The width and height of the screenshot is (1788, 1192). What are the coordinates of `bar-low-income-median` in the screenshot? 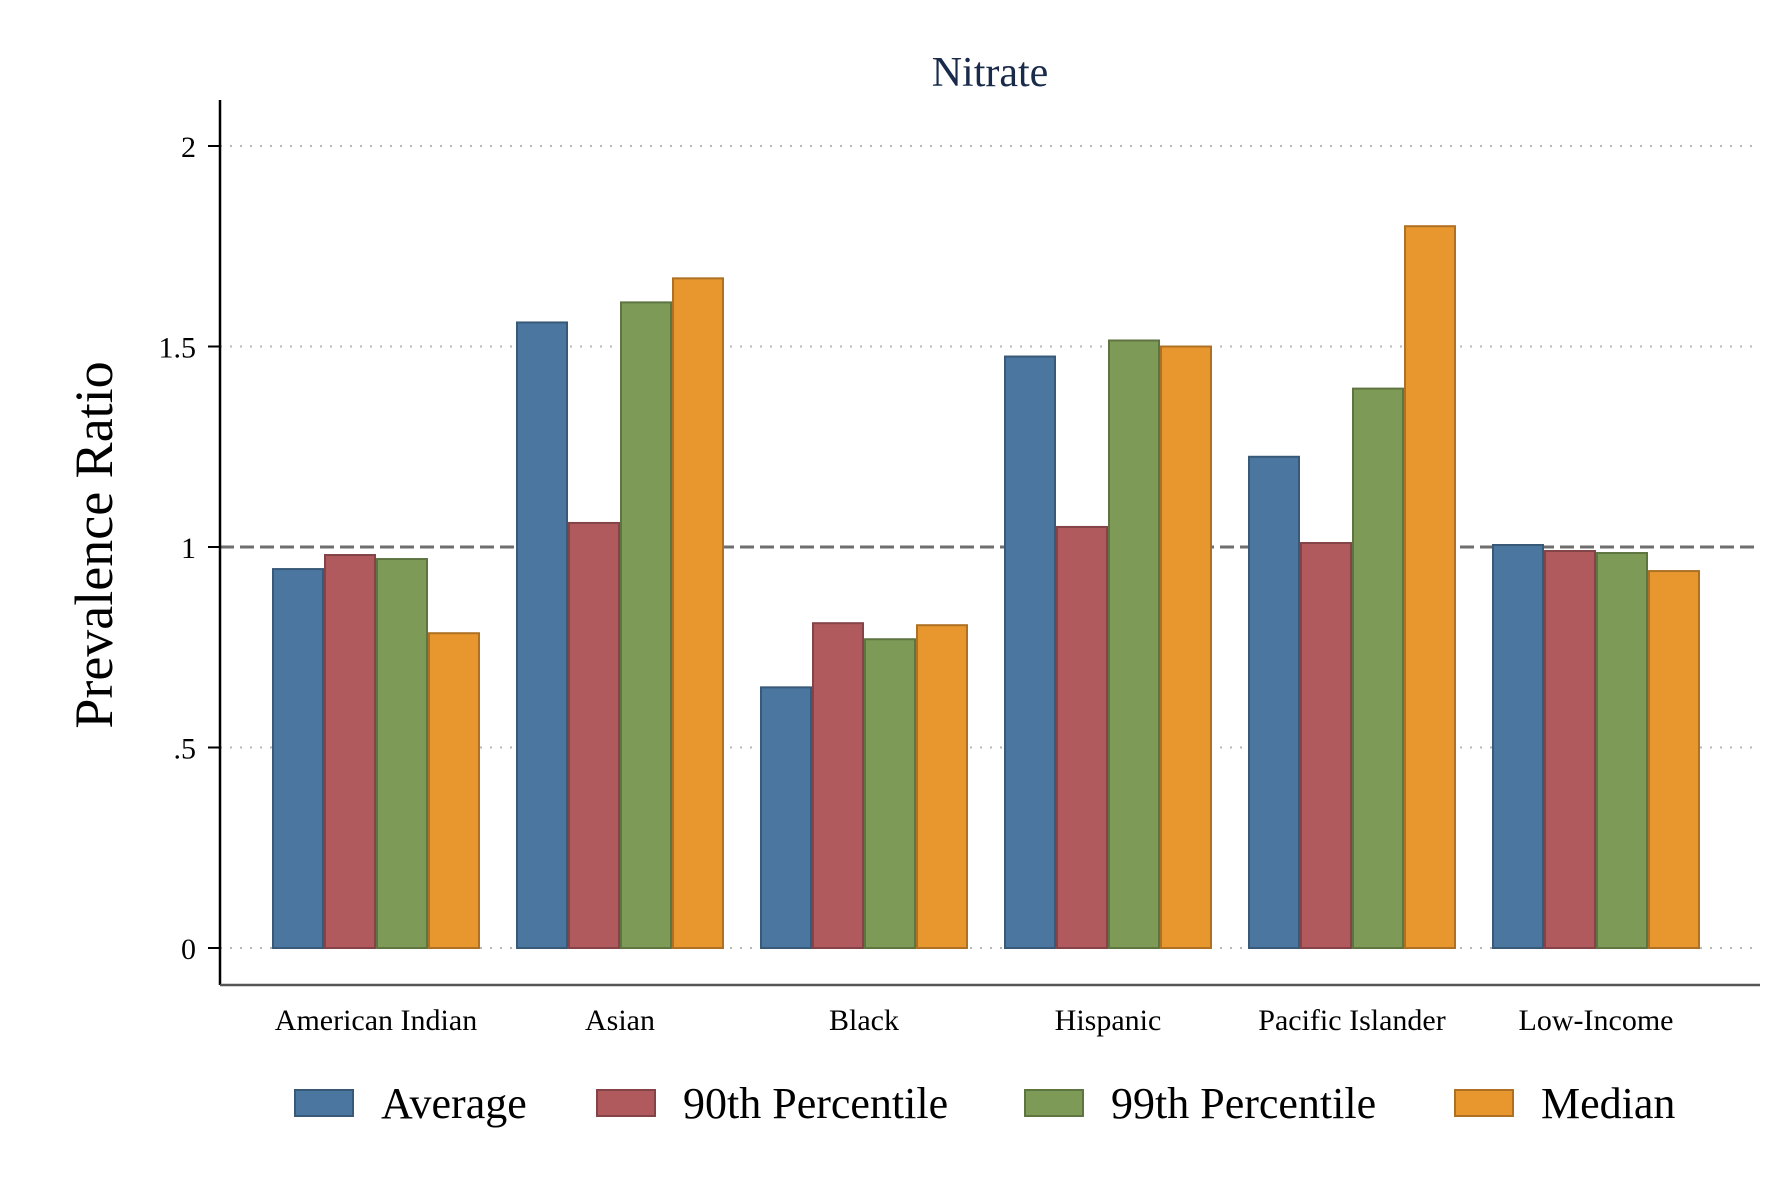 It's located at (1674, 759).